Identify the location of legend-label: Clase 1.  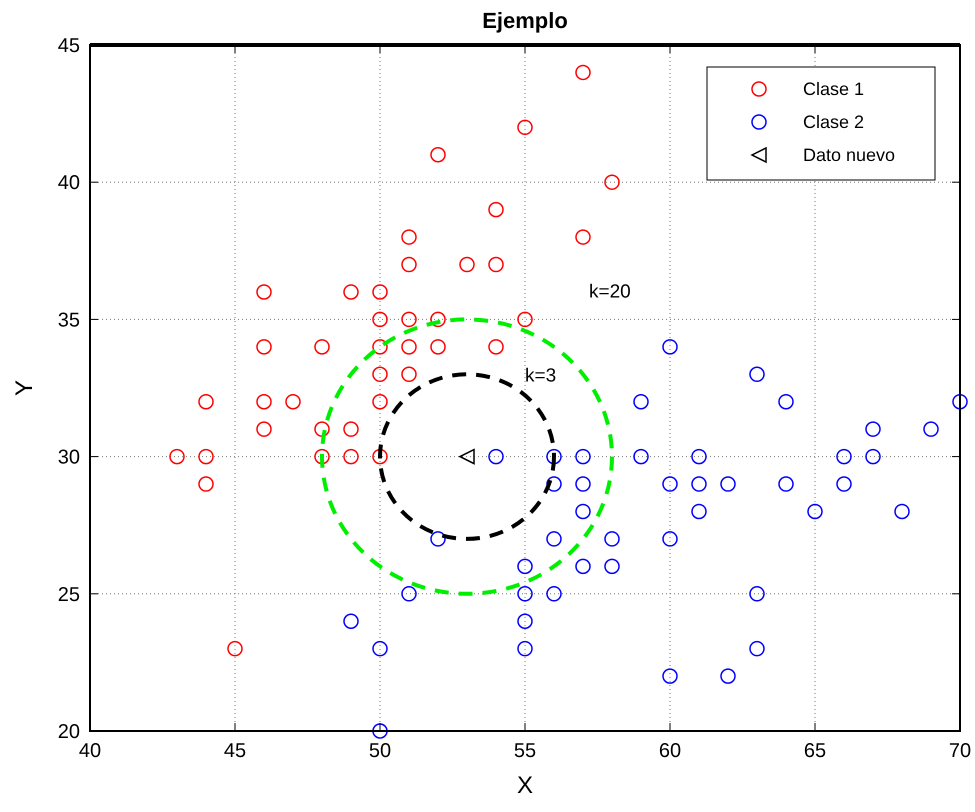
(833, 89).